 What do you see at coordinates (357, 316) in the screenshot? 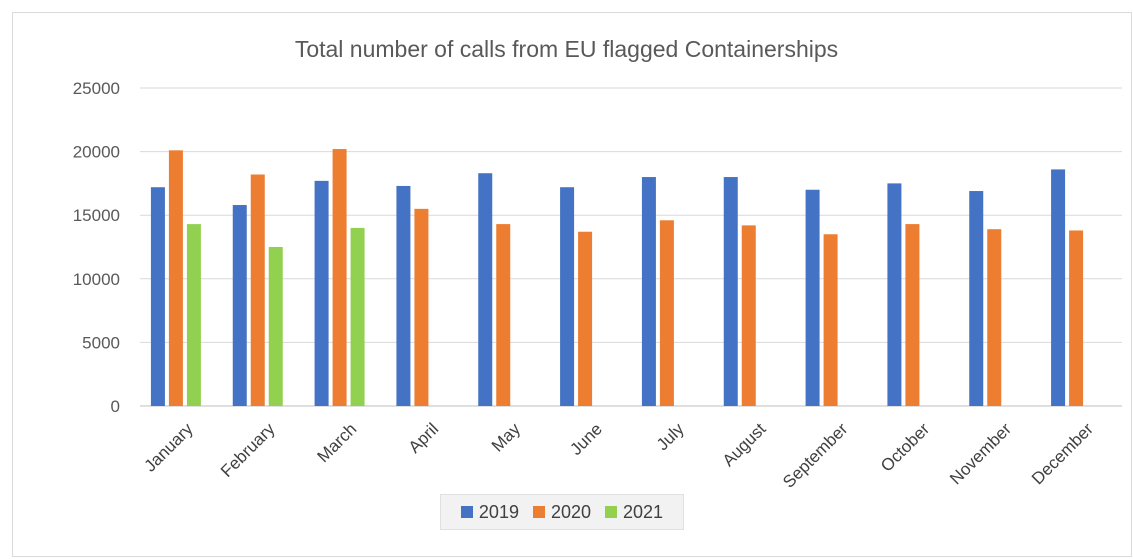
I see `bar-2021-march` at bounding box center [357, 316].